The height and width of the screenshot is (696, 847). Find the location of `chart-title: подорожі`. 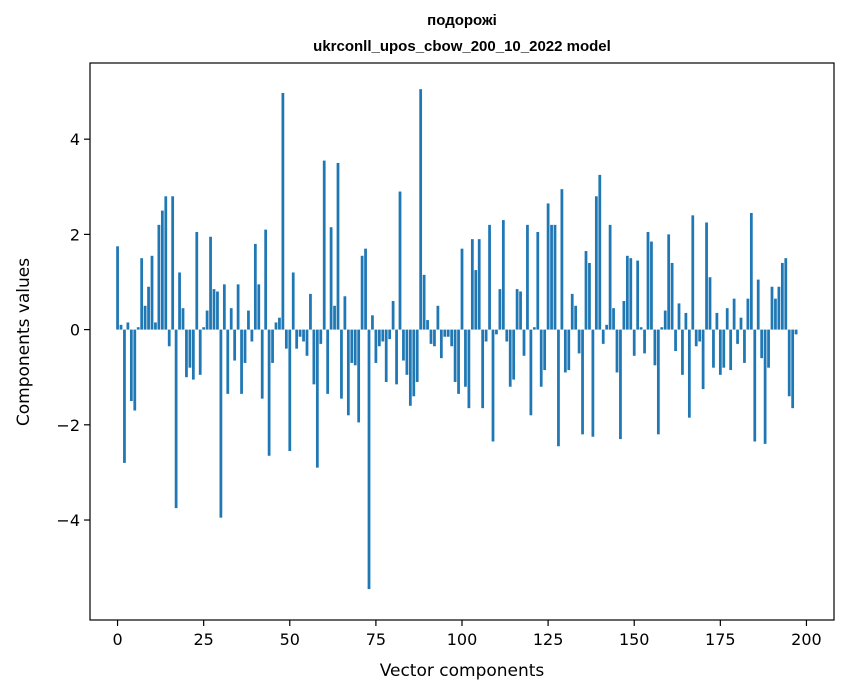

chart-title: подорожі is located at coordinates (462, 20).